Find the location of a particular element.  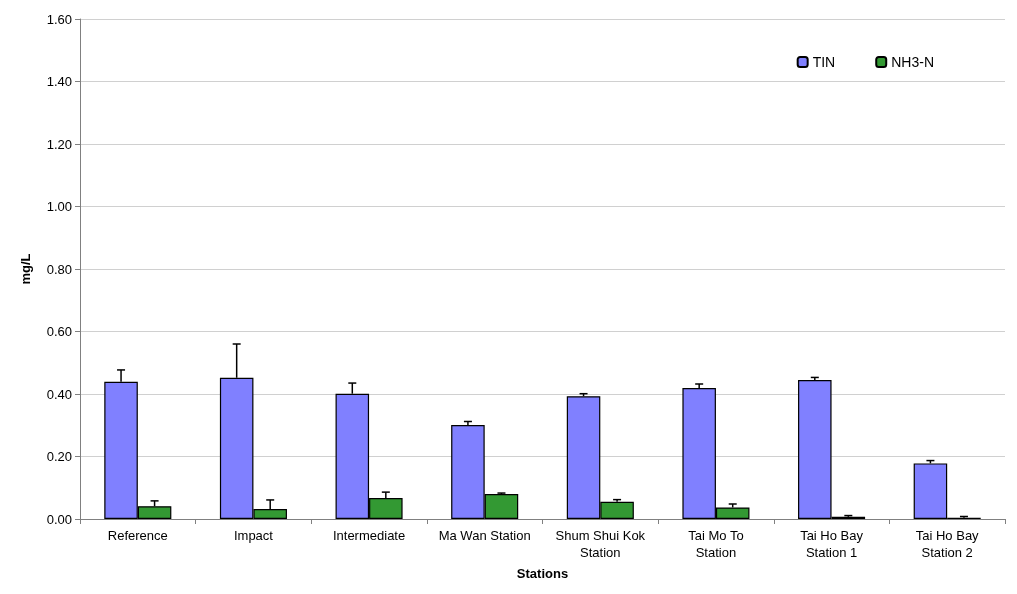

y-tick-label: 1.40 is located at coordinates (59, 81).